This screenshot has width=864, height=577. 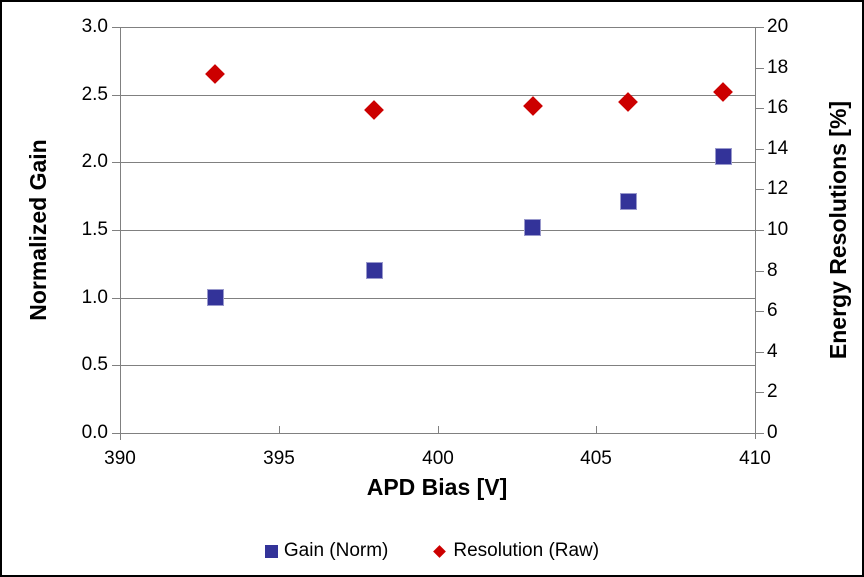 I want to click on y-left-tick-label: 1.0, so click(x=94, y=297).